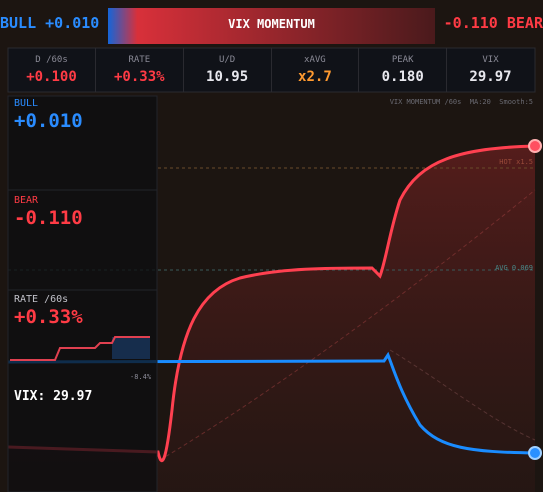  What do you see at coordinates (41, 299) in the screenshot?
I see `rate-label: RATE /60s` at bounding box center [41, 299].